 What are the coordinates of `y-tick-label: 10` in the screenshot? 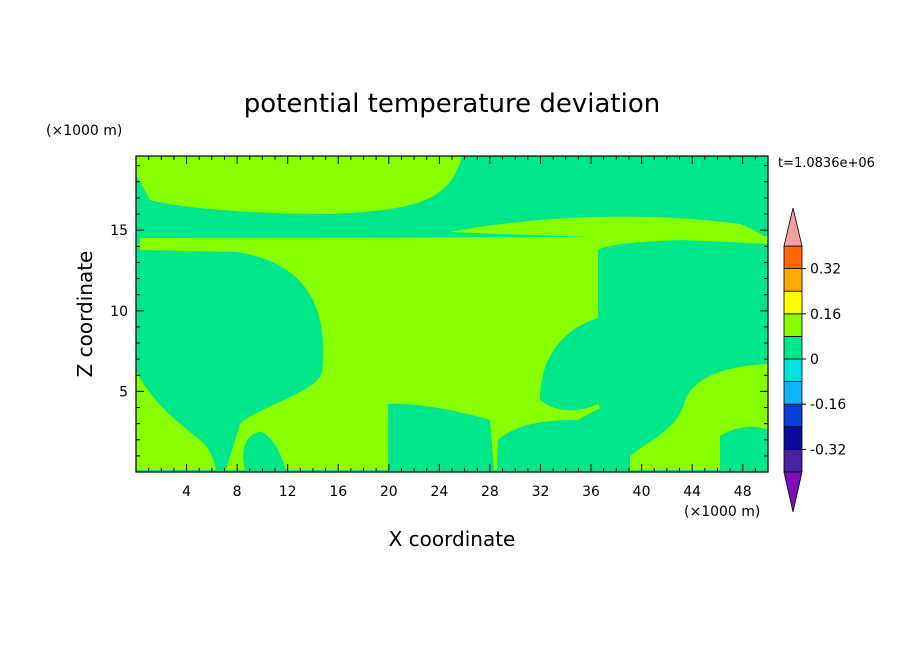 It's located at (119, 312).